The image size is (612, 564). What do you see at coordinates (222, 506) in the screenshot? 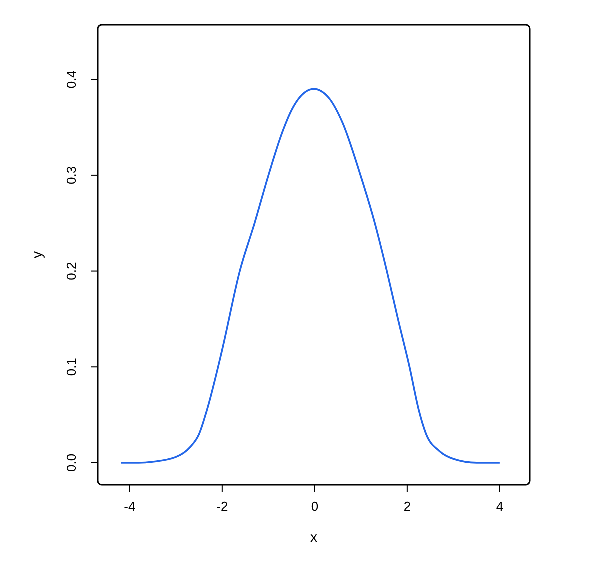
I see `x-tick-label: -2` at bounding box center [222, 506].